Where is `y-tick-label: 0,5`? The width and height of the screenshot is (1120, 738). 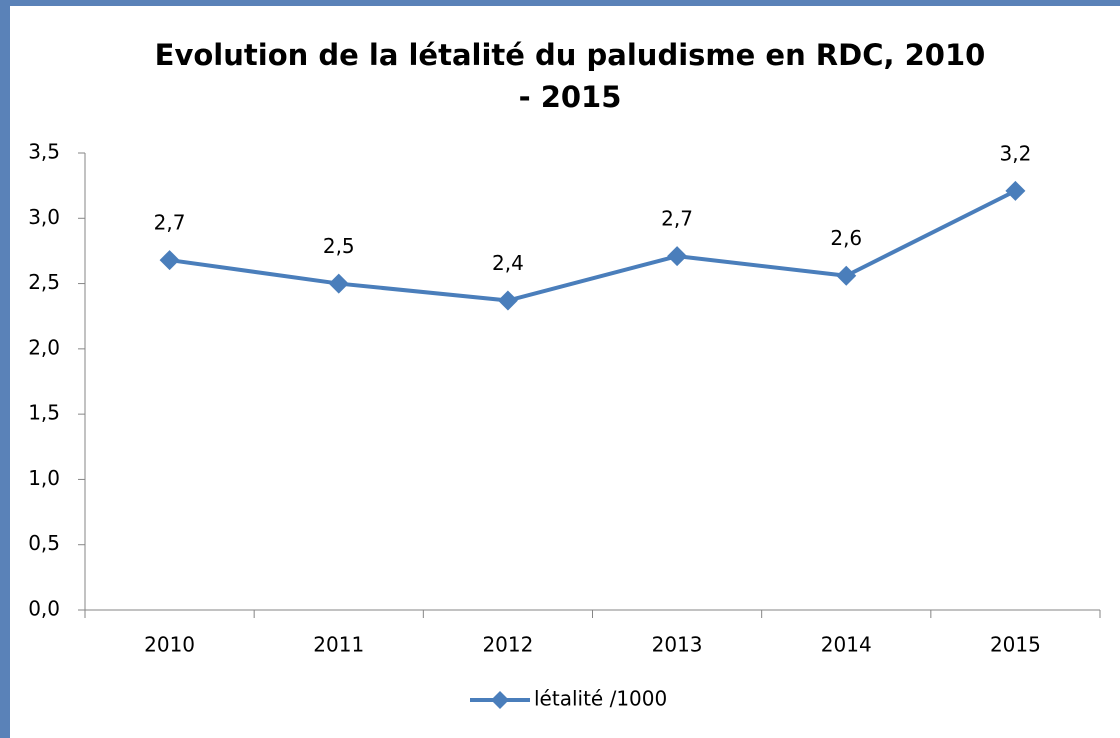
y-tick-label: 0,5 is located at coordinates (44, 543).